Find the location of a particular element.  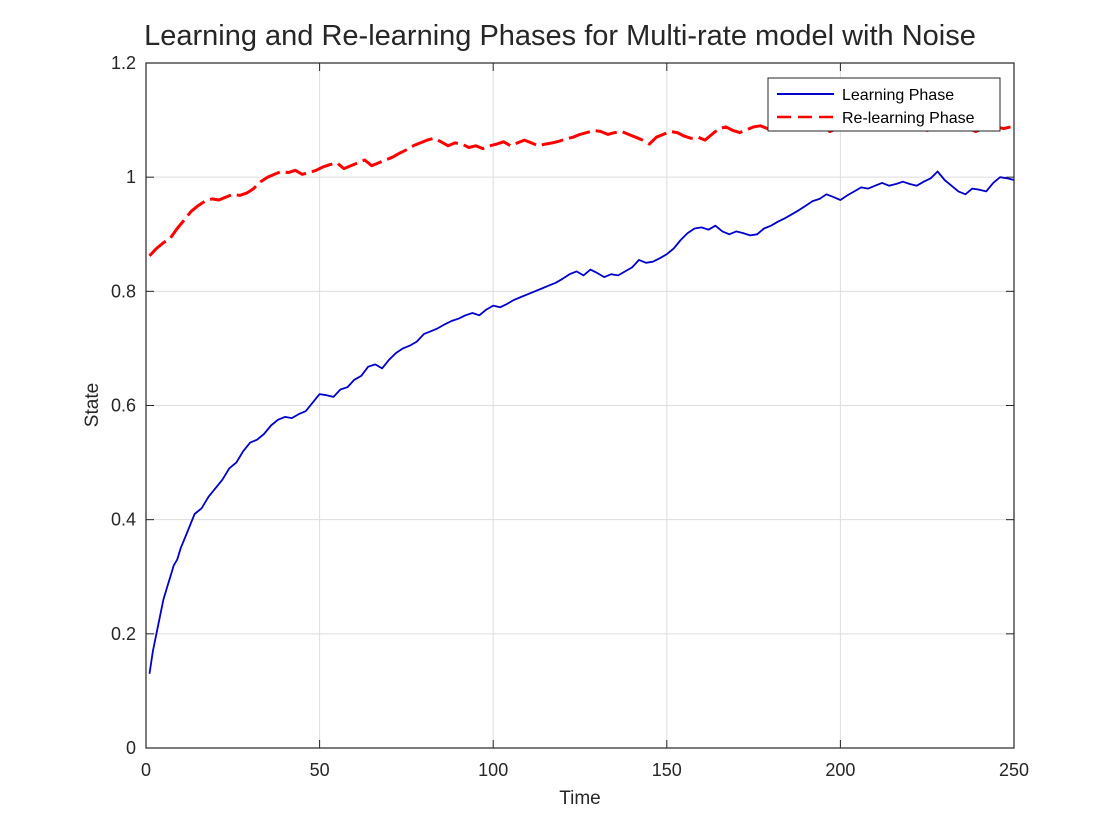

x-axis-label: Time is located at coordinates (580, 798).